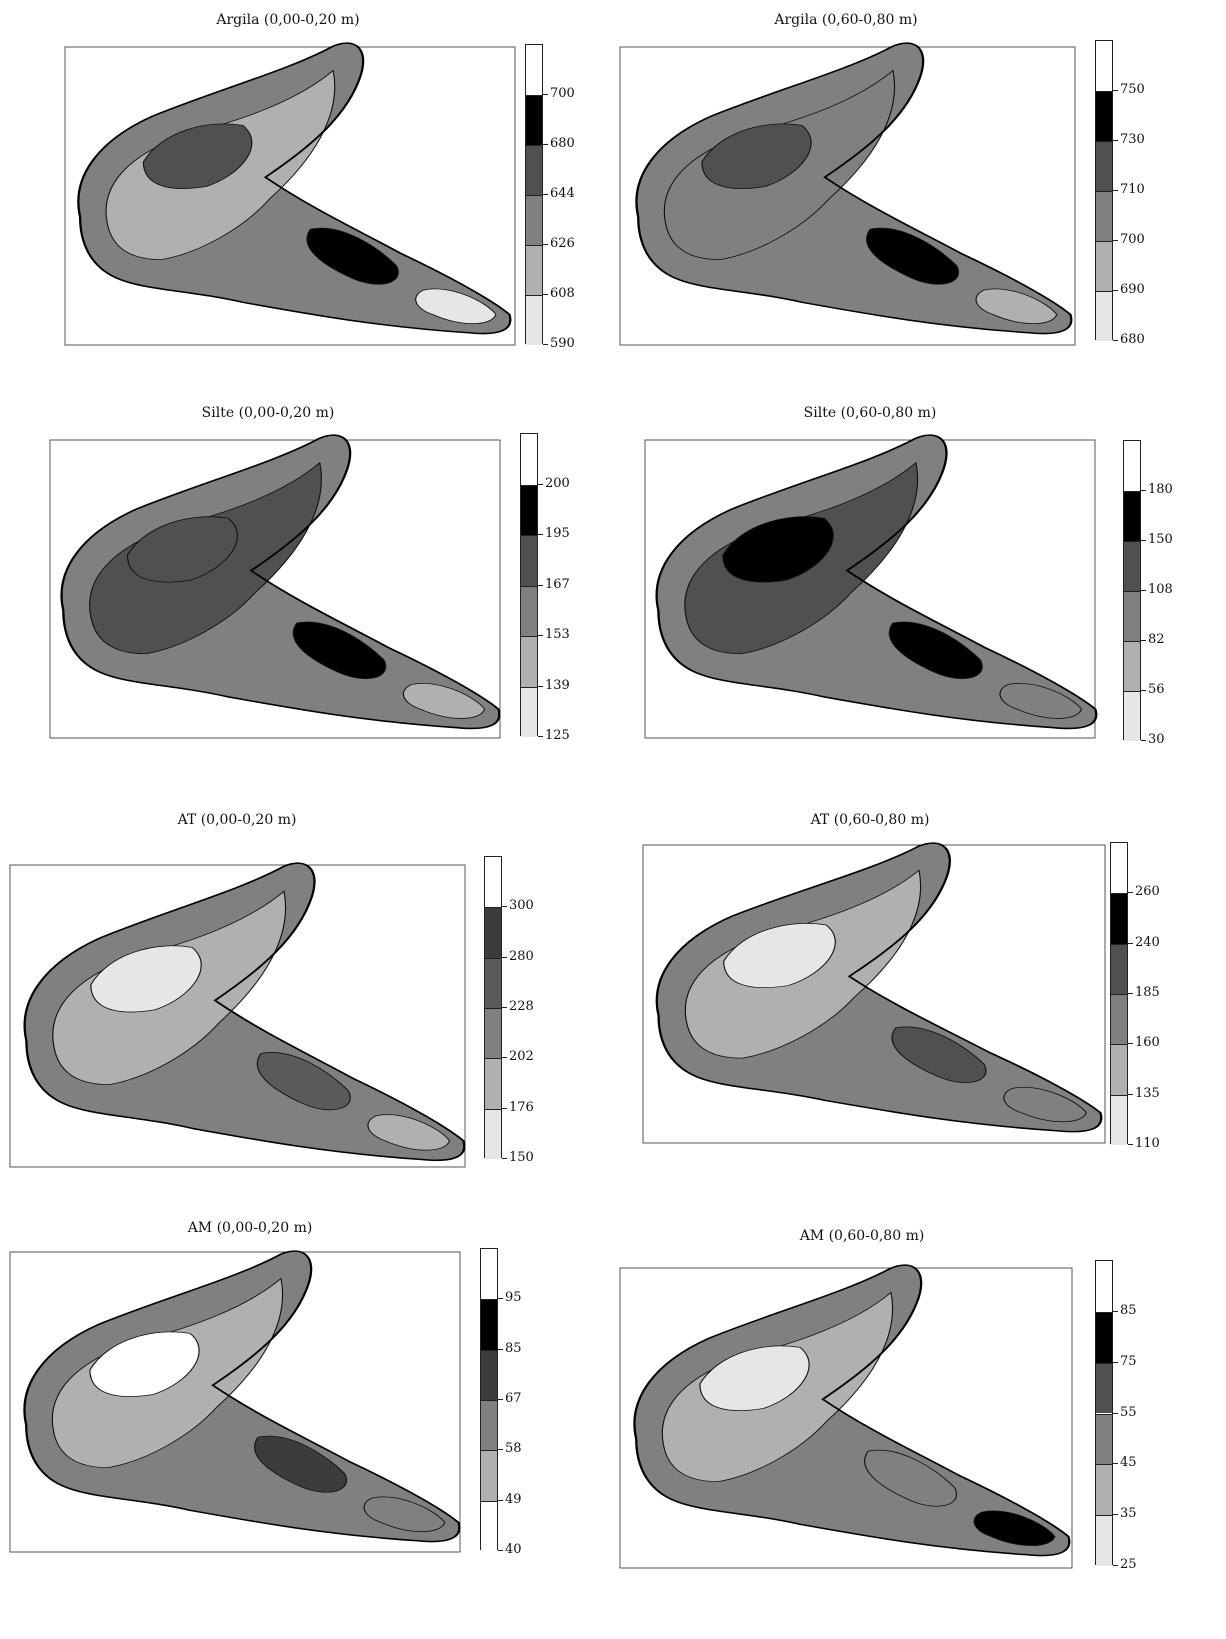 The height and width of the screenshot is (1639, 1226). What do you see at coordinates (521, 1157) in the screenshot?
I see `legend-tick-label: 150` at bounding box center [521, 1157].